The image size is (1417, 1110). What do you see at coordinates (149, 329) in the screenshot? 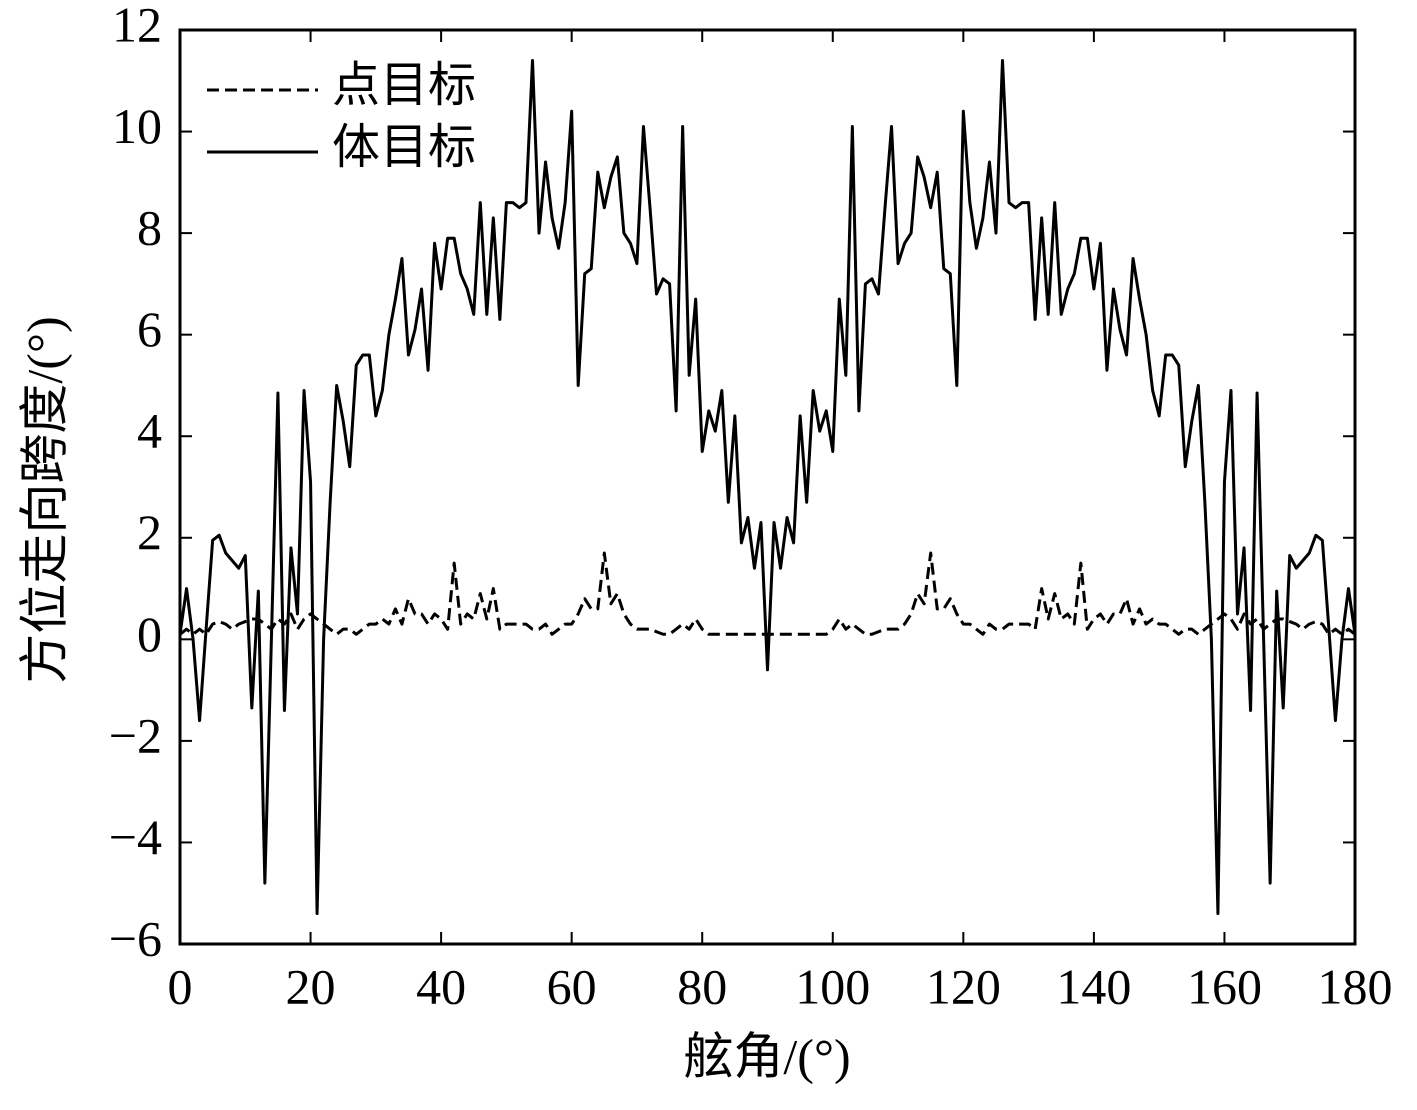
I see `y-tick-label: 6` at bounding box center [149, 329].